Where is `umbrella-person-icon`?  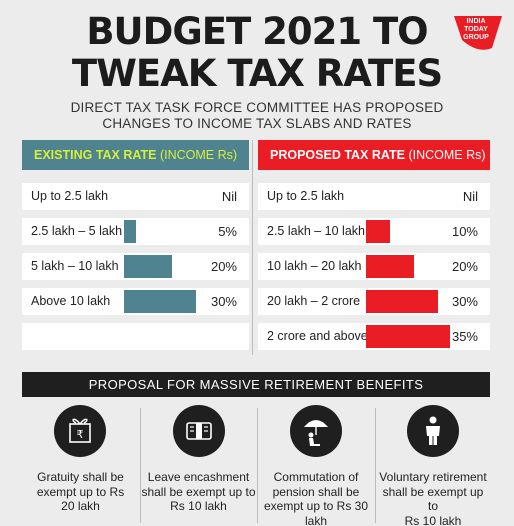 umbrella-person-icon is located at coordinates (316, 431).